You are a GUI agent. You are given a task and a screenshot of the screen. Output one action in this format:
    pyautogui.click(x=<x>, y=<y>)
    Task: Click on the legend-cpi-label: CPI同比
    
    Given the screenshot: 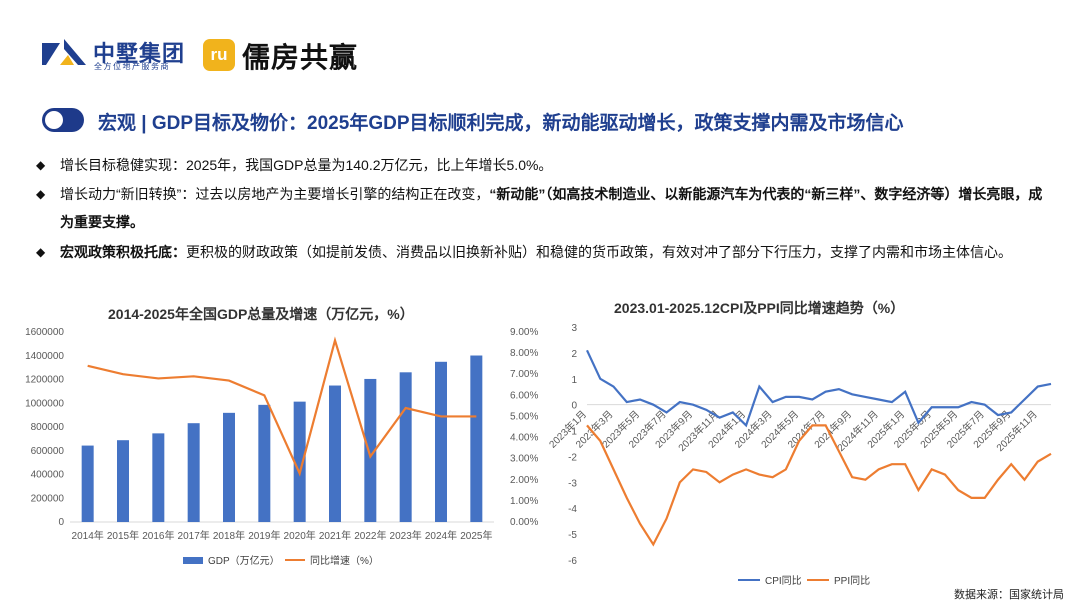 What is the action you would take?
    pyautogui.click(x=783, y=581)
    